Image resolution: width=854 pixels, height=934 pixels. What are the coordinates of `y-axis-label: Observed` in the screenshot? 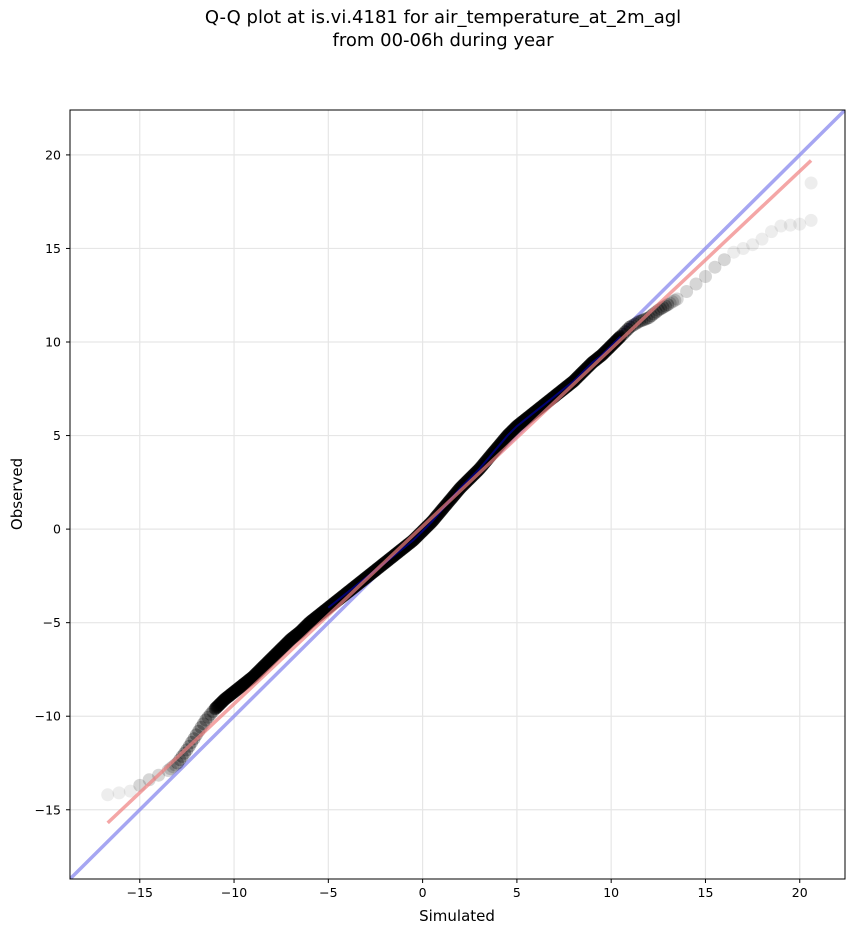 It's located at (17, 494).